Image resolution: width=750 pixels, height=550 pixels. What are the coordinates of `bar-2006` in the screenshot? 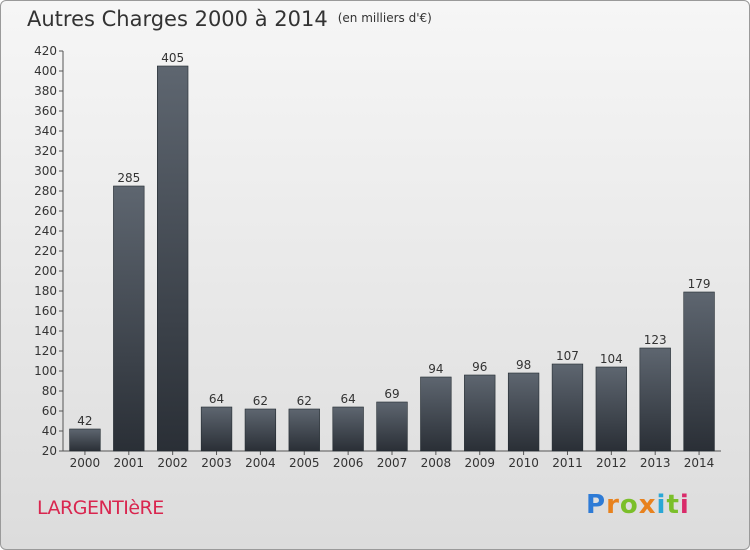 It's located at (348, 429).